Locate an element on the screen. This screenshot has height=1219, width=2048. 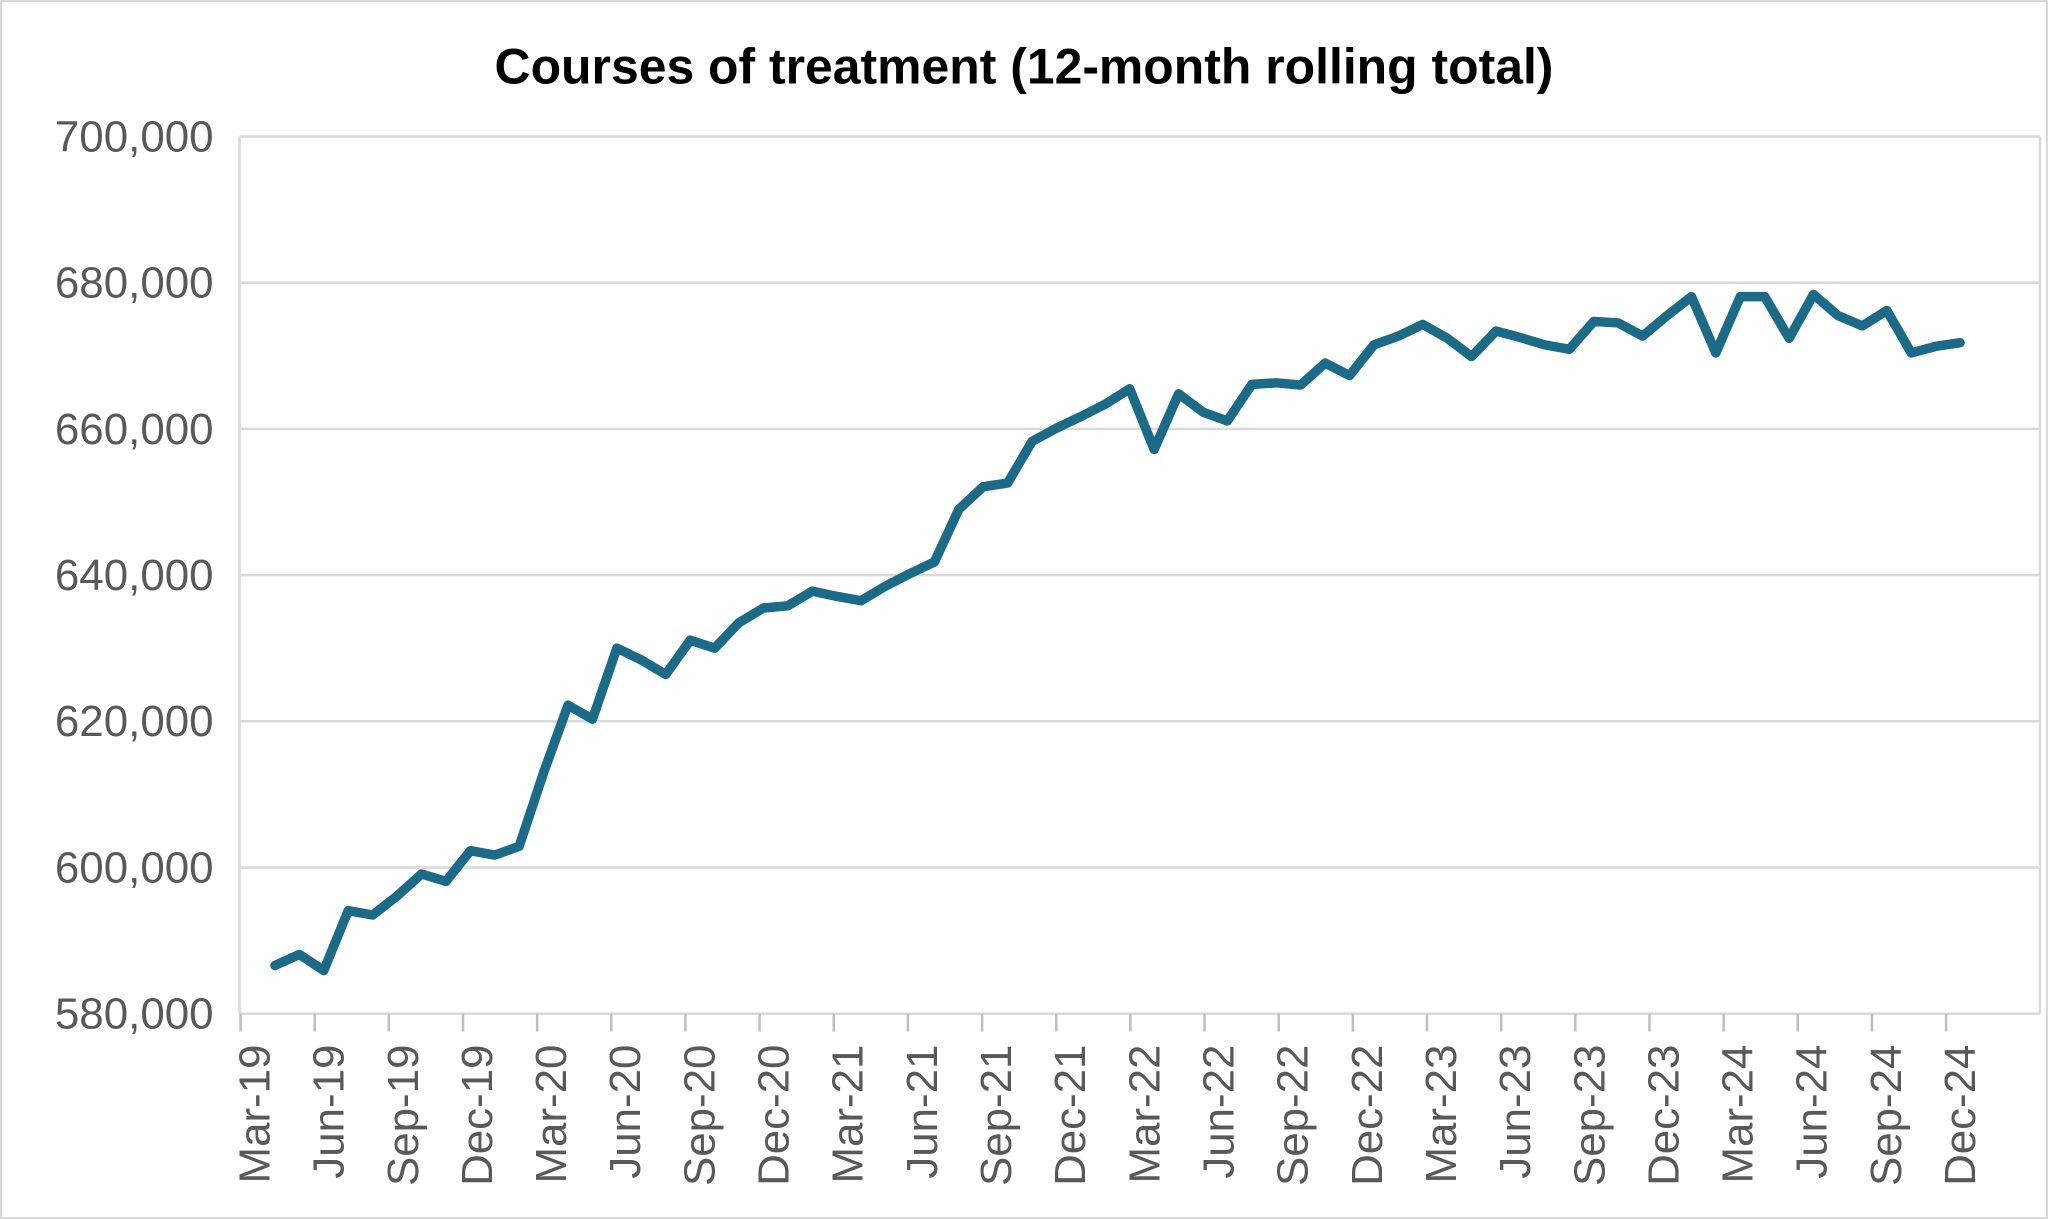
x-axis-tick-label: Sep-20 is located at coordinates (699, 1115).